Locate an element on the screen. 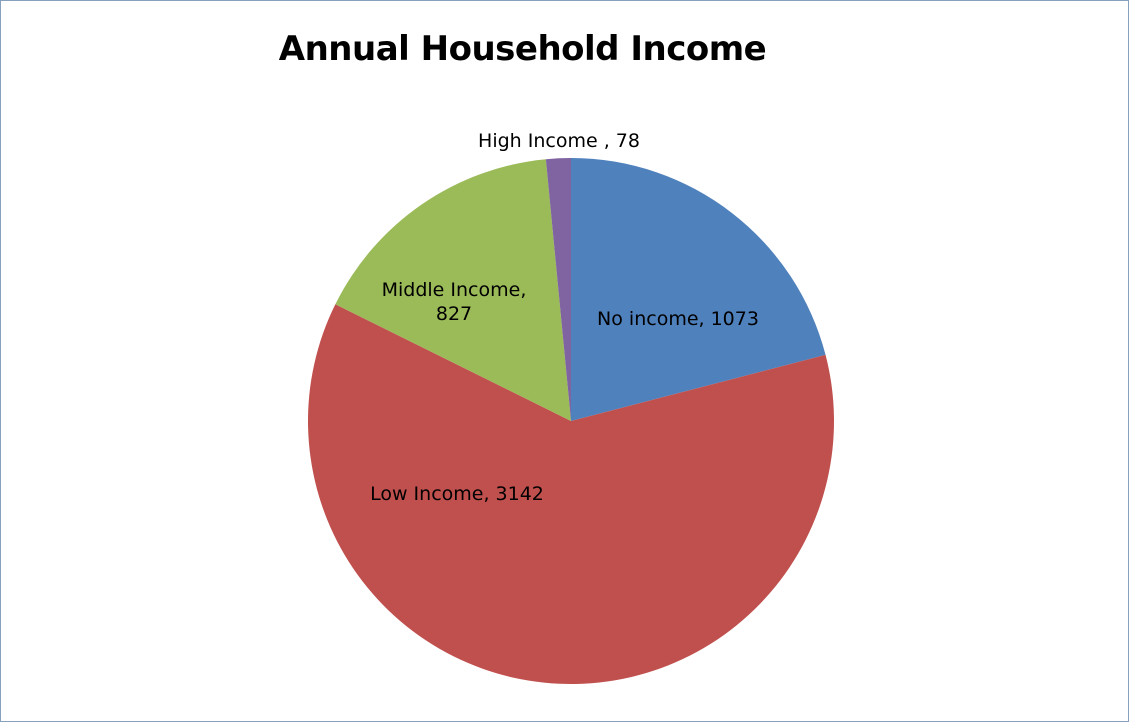 Image resolution: width=1129 pixels, height=722 pixels. pie-label-line: 827 is located at coordinates (454, 314).